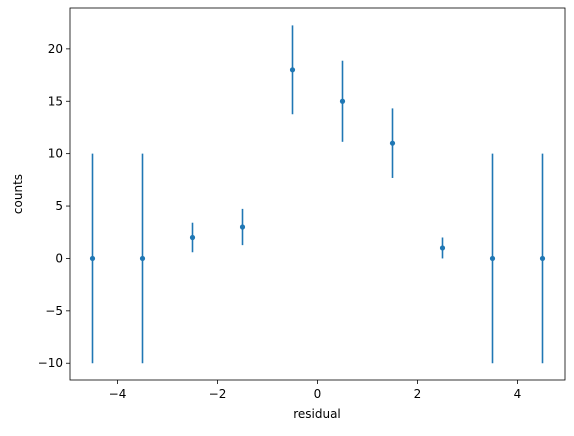 The height and width of the screenshot is (436, 574). What do you see at coordinates (518, 394) in the screenshot?
I see `x-tick-label: 4` at bounding box center [518, 394].